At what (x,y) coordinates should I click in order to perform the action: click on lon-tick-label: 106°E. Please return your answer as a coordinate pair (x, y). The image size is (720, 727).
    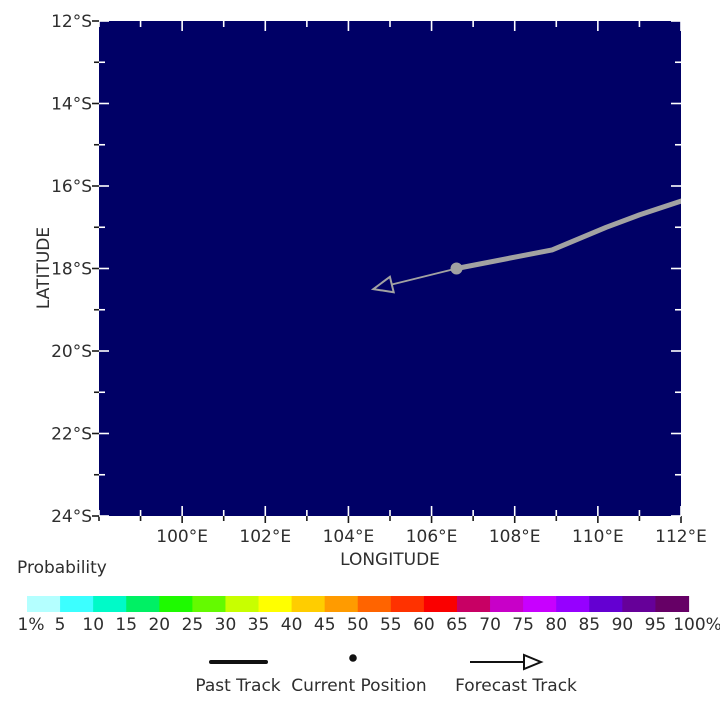
    Looking at the image, I should click on (432, 537).